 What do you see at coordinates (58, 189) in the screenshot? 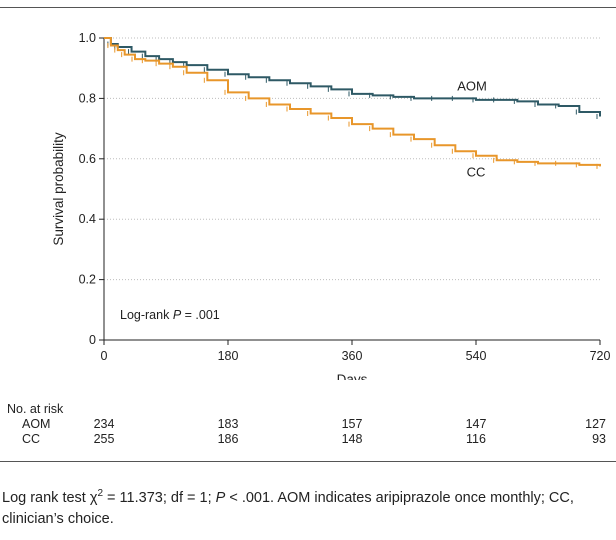
I see `y-axis-label: Survival probability` at bounding box center [58, 189].